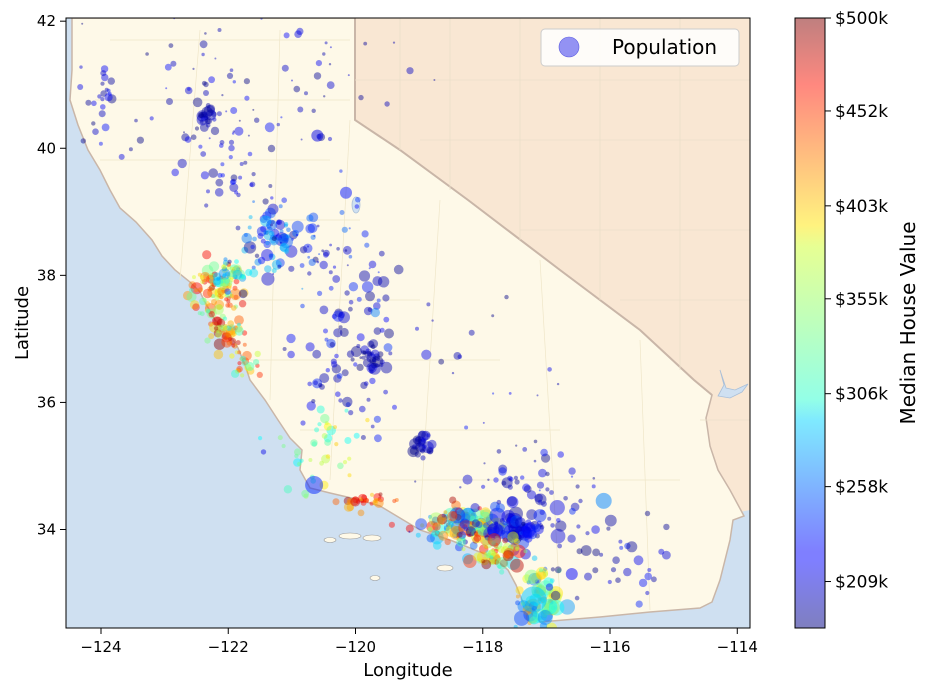 Image resolution: width=931 pixels, height=694 pixels. What do you see at coordinates (861, 112) in the screenshot?
I see `colorbar-tick-label: $452k` at bounding box center [861, 112].